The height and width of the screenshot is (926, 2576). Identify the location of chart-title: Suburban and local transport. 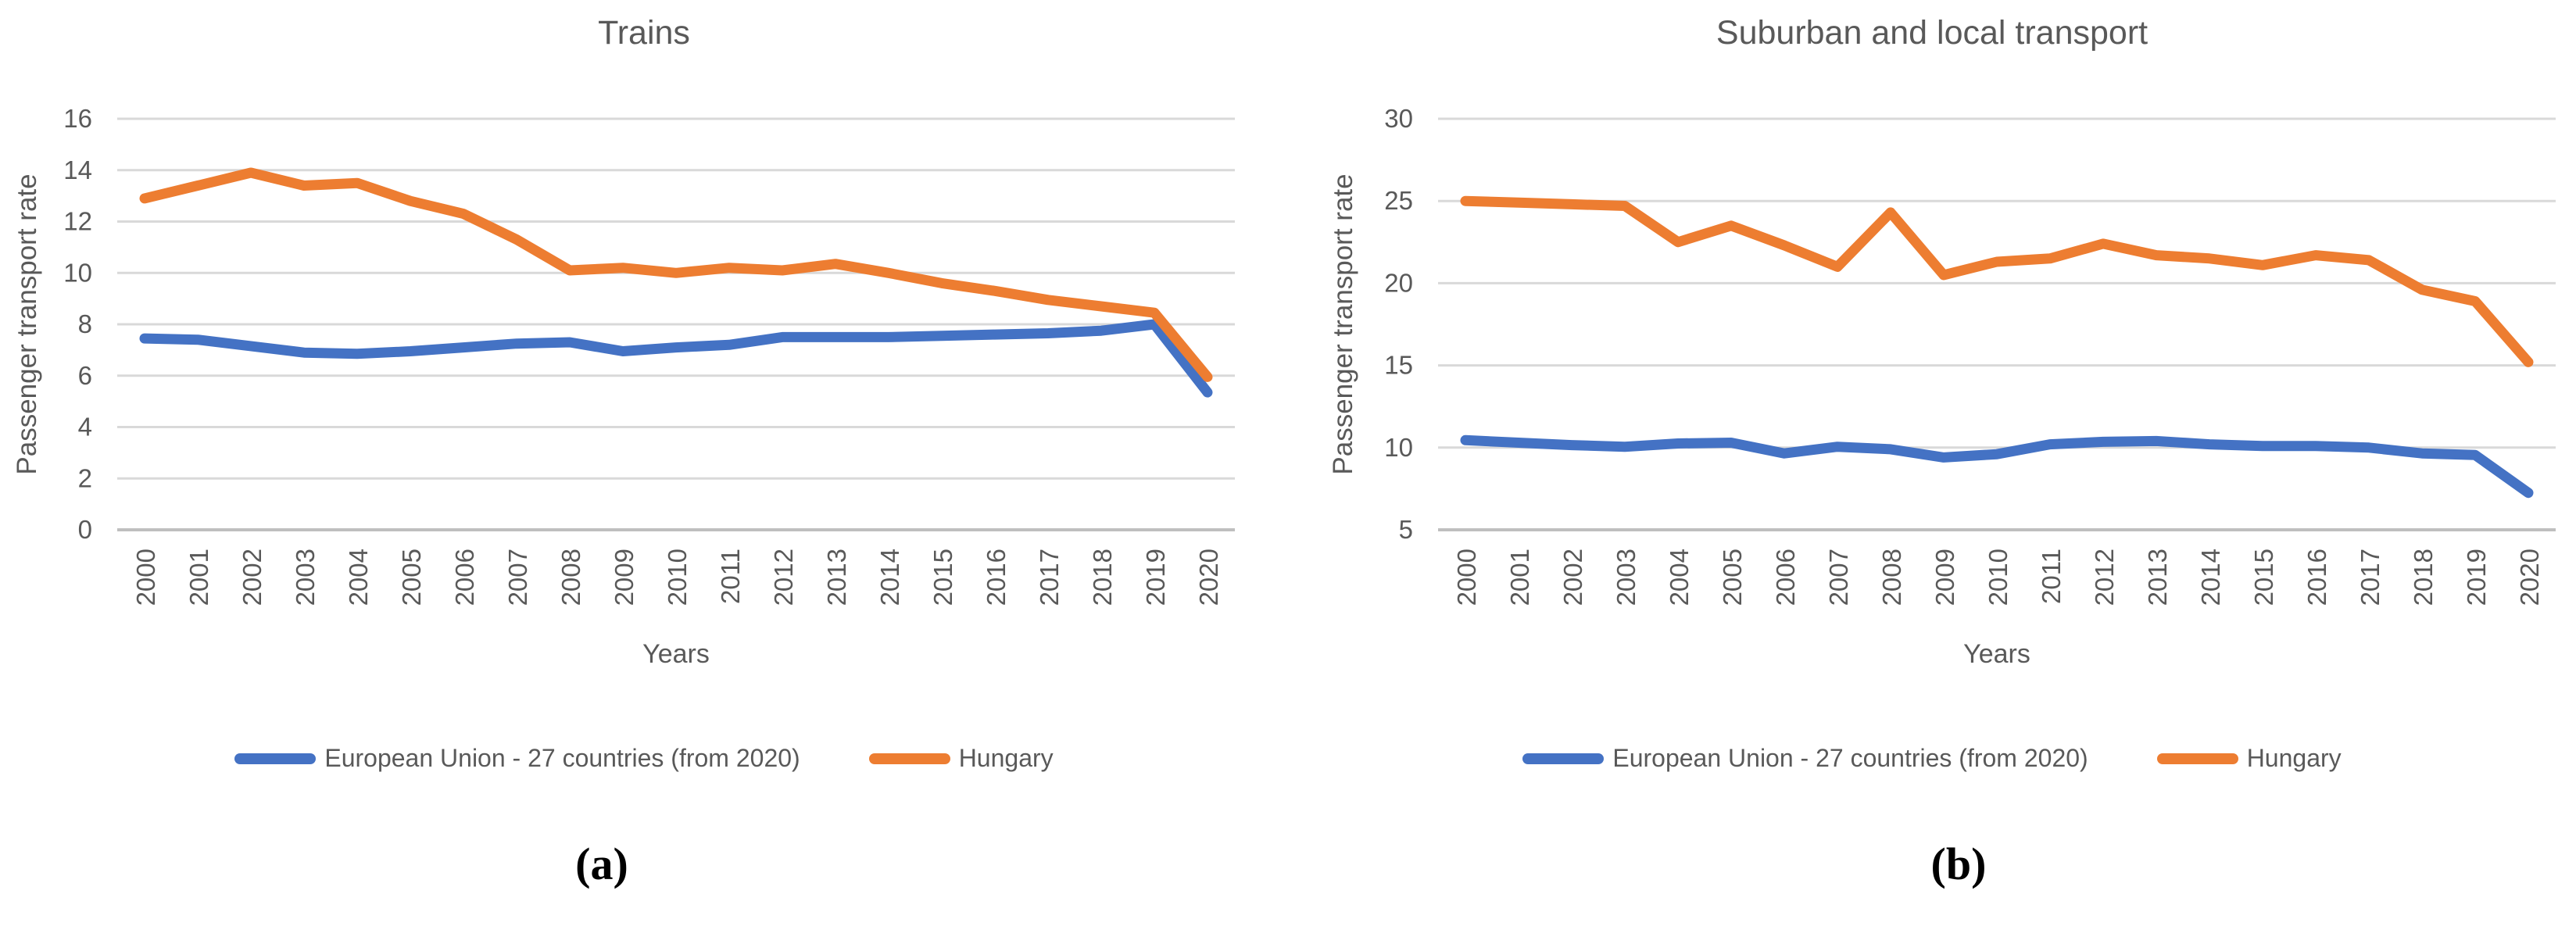
(1932, 33).